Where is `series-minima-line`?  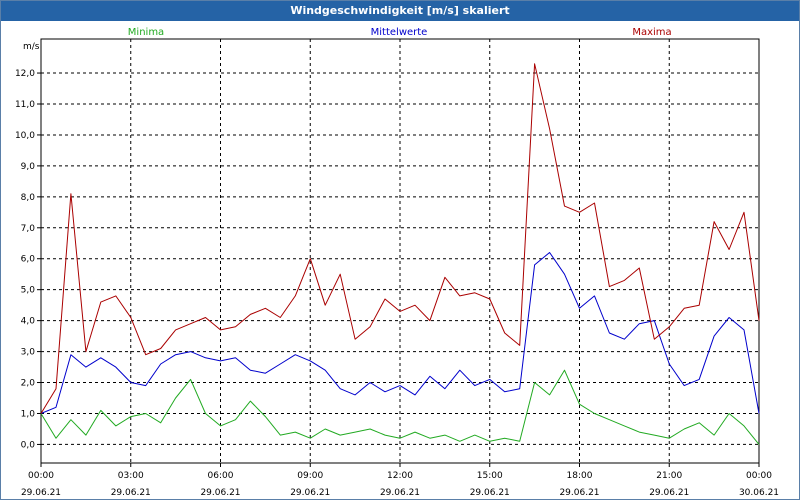
series-minima-line is located at coordinates (400, 407).